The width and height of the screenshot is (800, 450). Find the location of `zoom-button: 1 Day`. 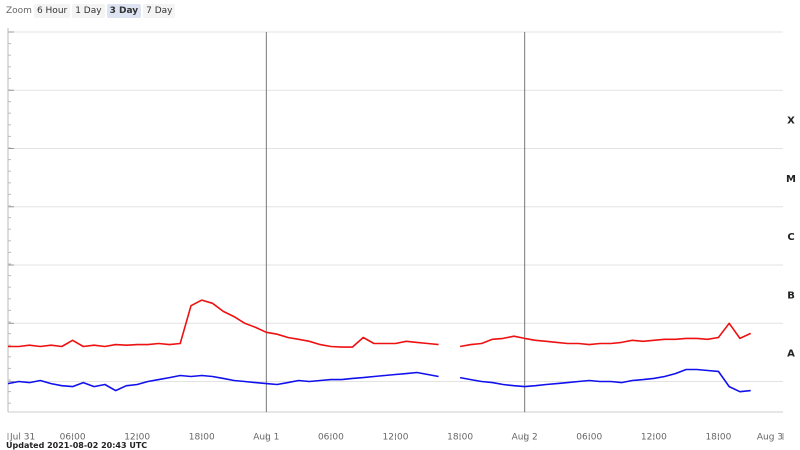

zoom-button: 1 Day is located at coordinates (88, 11).